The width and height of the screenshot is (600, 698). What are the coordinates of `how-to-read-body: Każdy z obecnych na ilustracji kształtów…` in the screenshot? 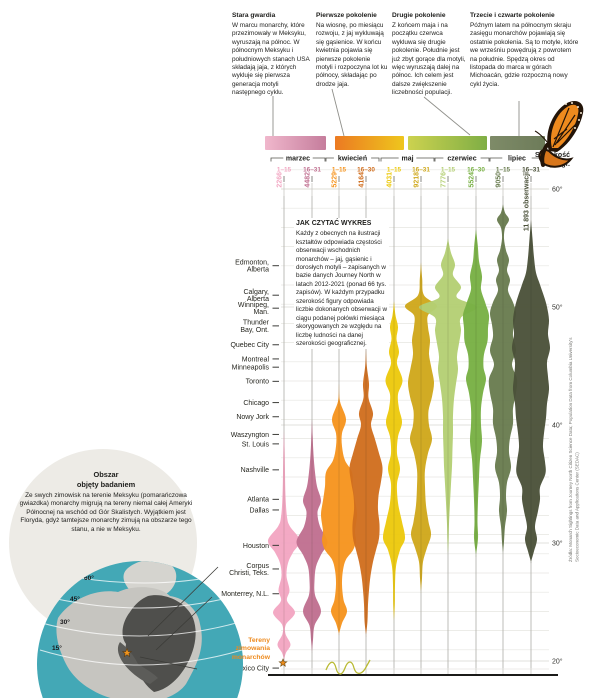 It's located at (342, 288).